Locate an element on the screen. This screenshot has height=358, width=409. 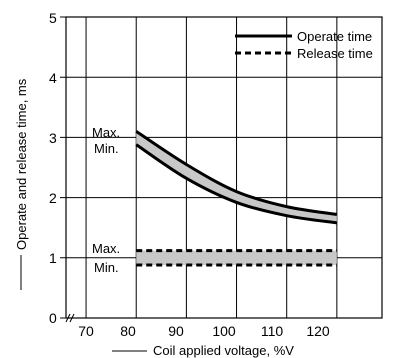
y-tick-5: 5 is located at coordinates (53, 18).